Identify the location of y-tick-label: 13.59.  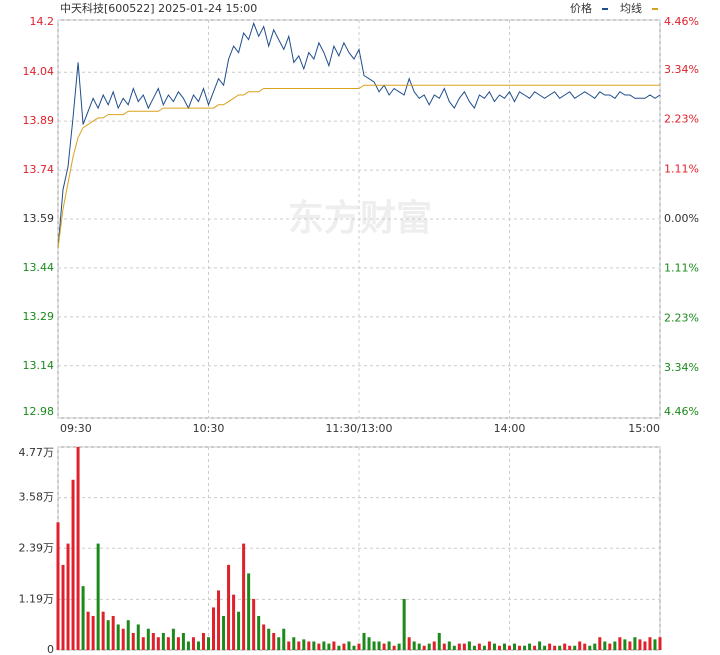
(39, 218).